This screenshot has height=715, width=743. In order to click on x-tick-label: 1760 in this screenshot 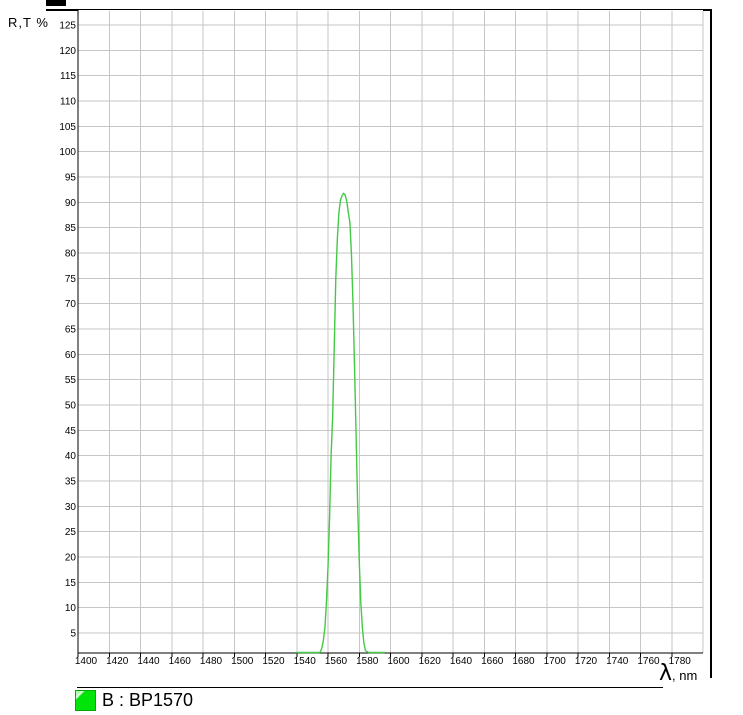, I will do `click(648, 661)`.